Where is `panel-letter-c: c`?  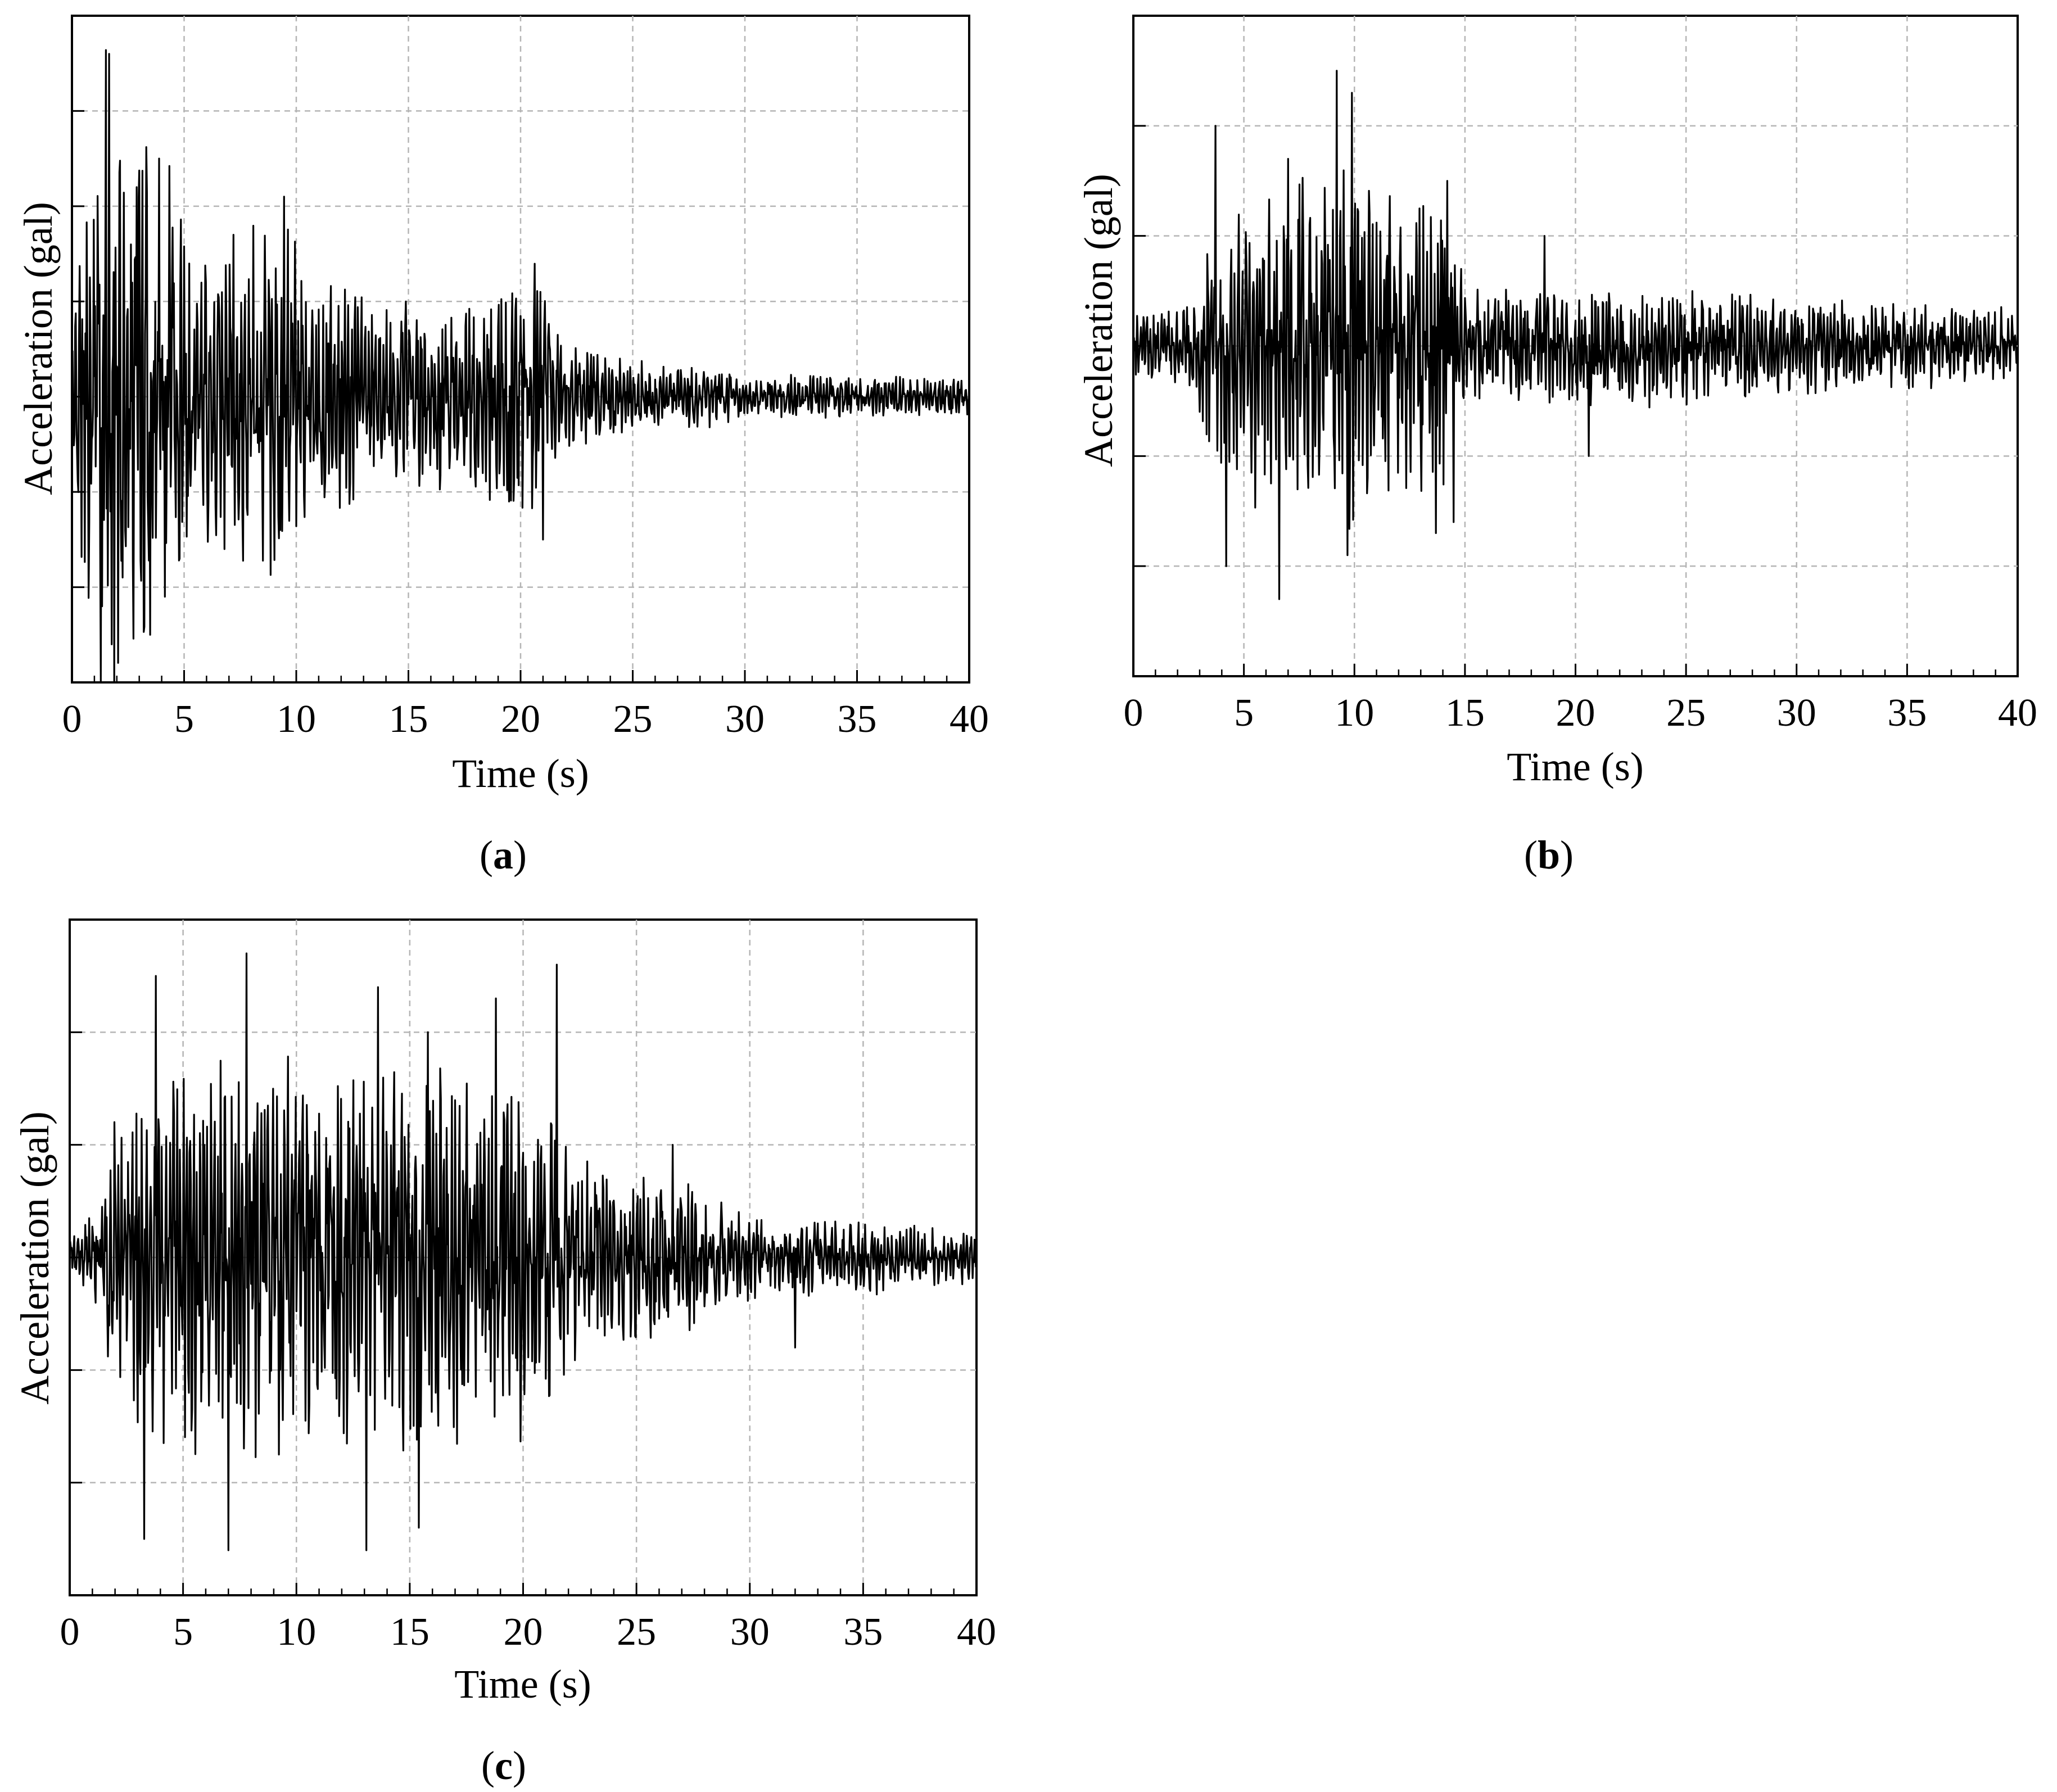
panel-letter-c: c is located at coordinates (504, 1765).